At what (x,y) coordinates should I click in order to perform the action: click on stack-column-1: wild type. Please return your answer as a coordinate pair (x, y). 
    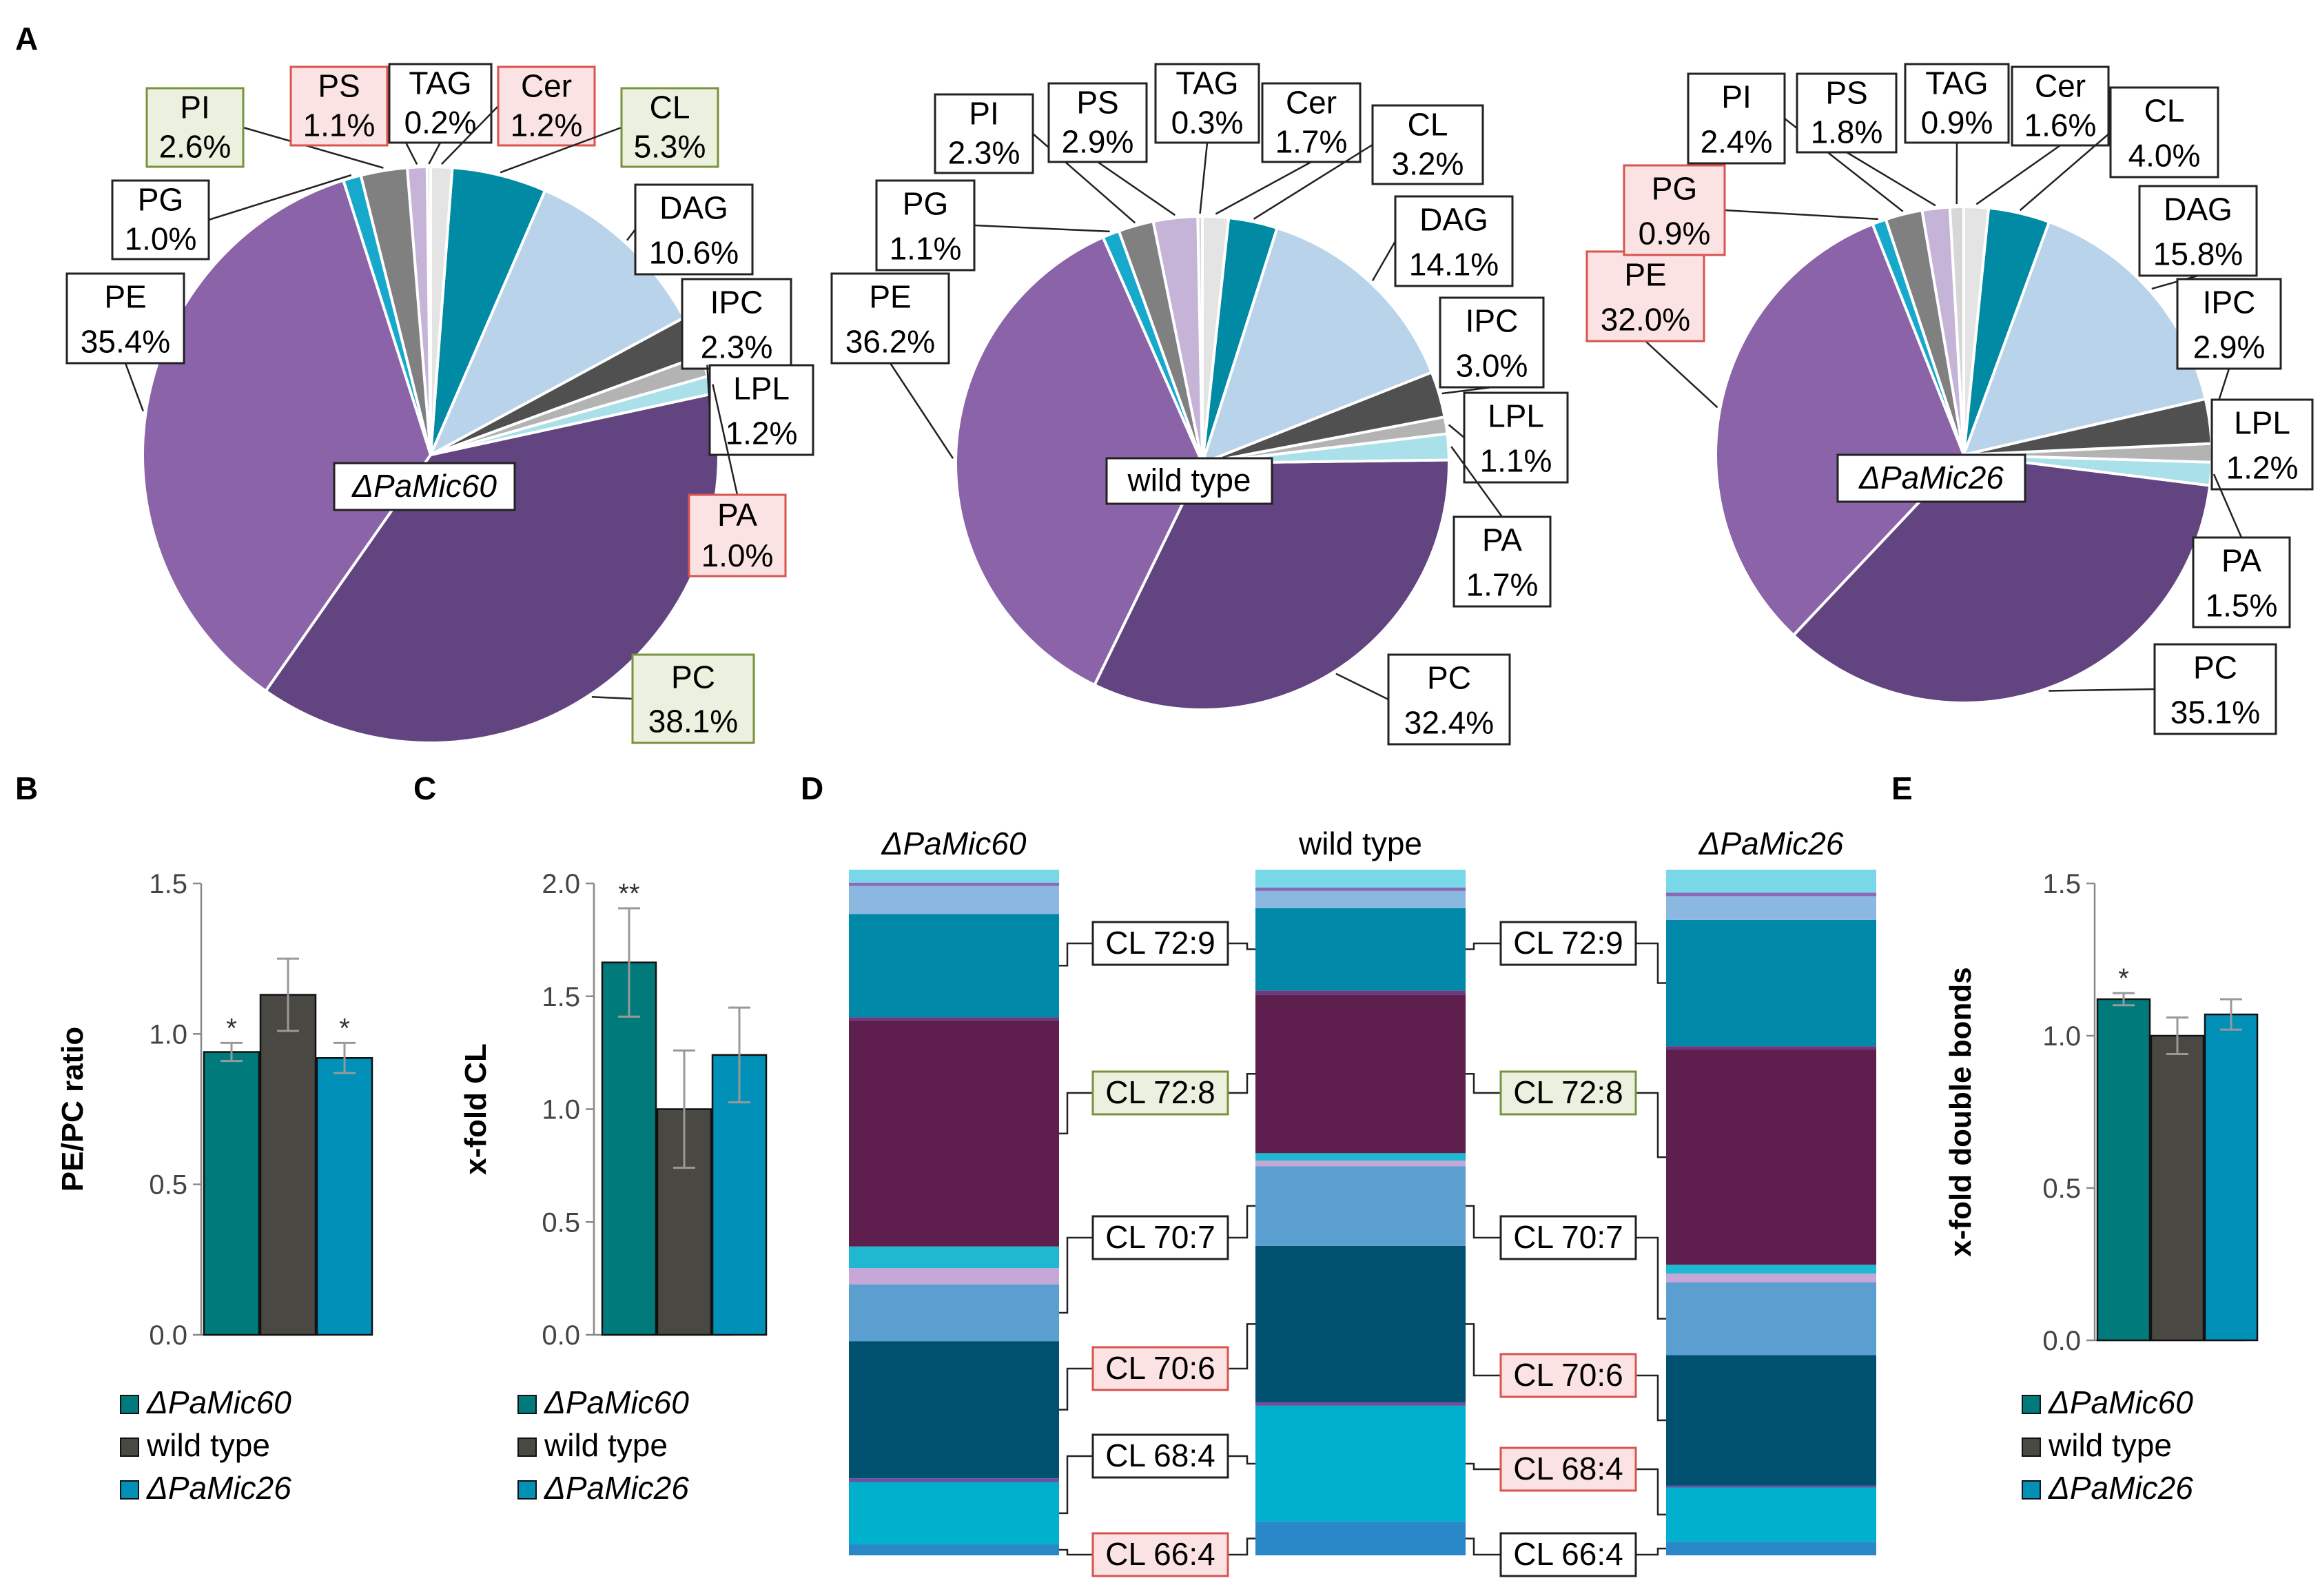
    Looking at the image, I should click on (1360, 1190).